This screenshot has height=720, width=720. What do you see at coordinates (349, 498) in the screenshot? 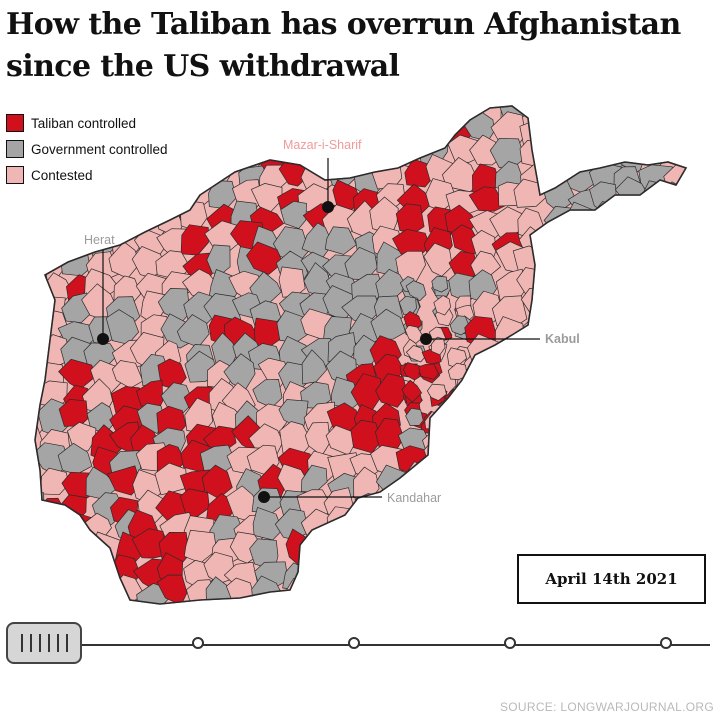
I see `city-kandahar: Kandahar` at bounding box center [349, 498].